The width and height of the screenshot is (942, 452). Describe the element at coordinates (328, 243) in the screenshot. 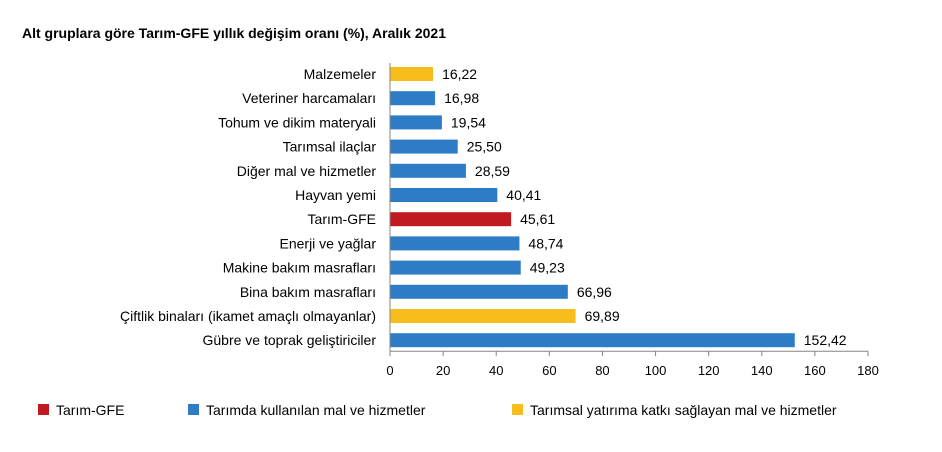

I see `category-label: Enerji ve yağlar` at that location.